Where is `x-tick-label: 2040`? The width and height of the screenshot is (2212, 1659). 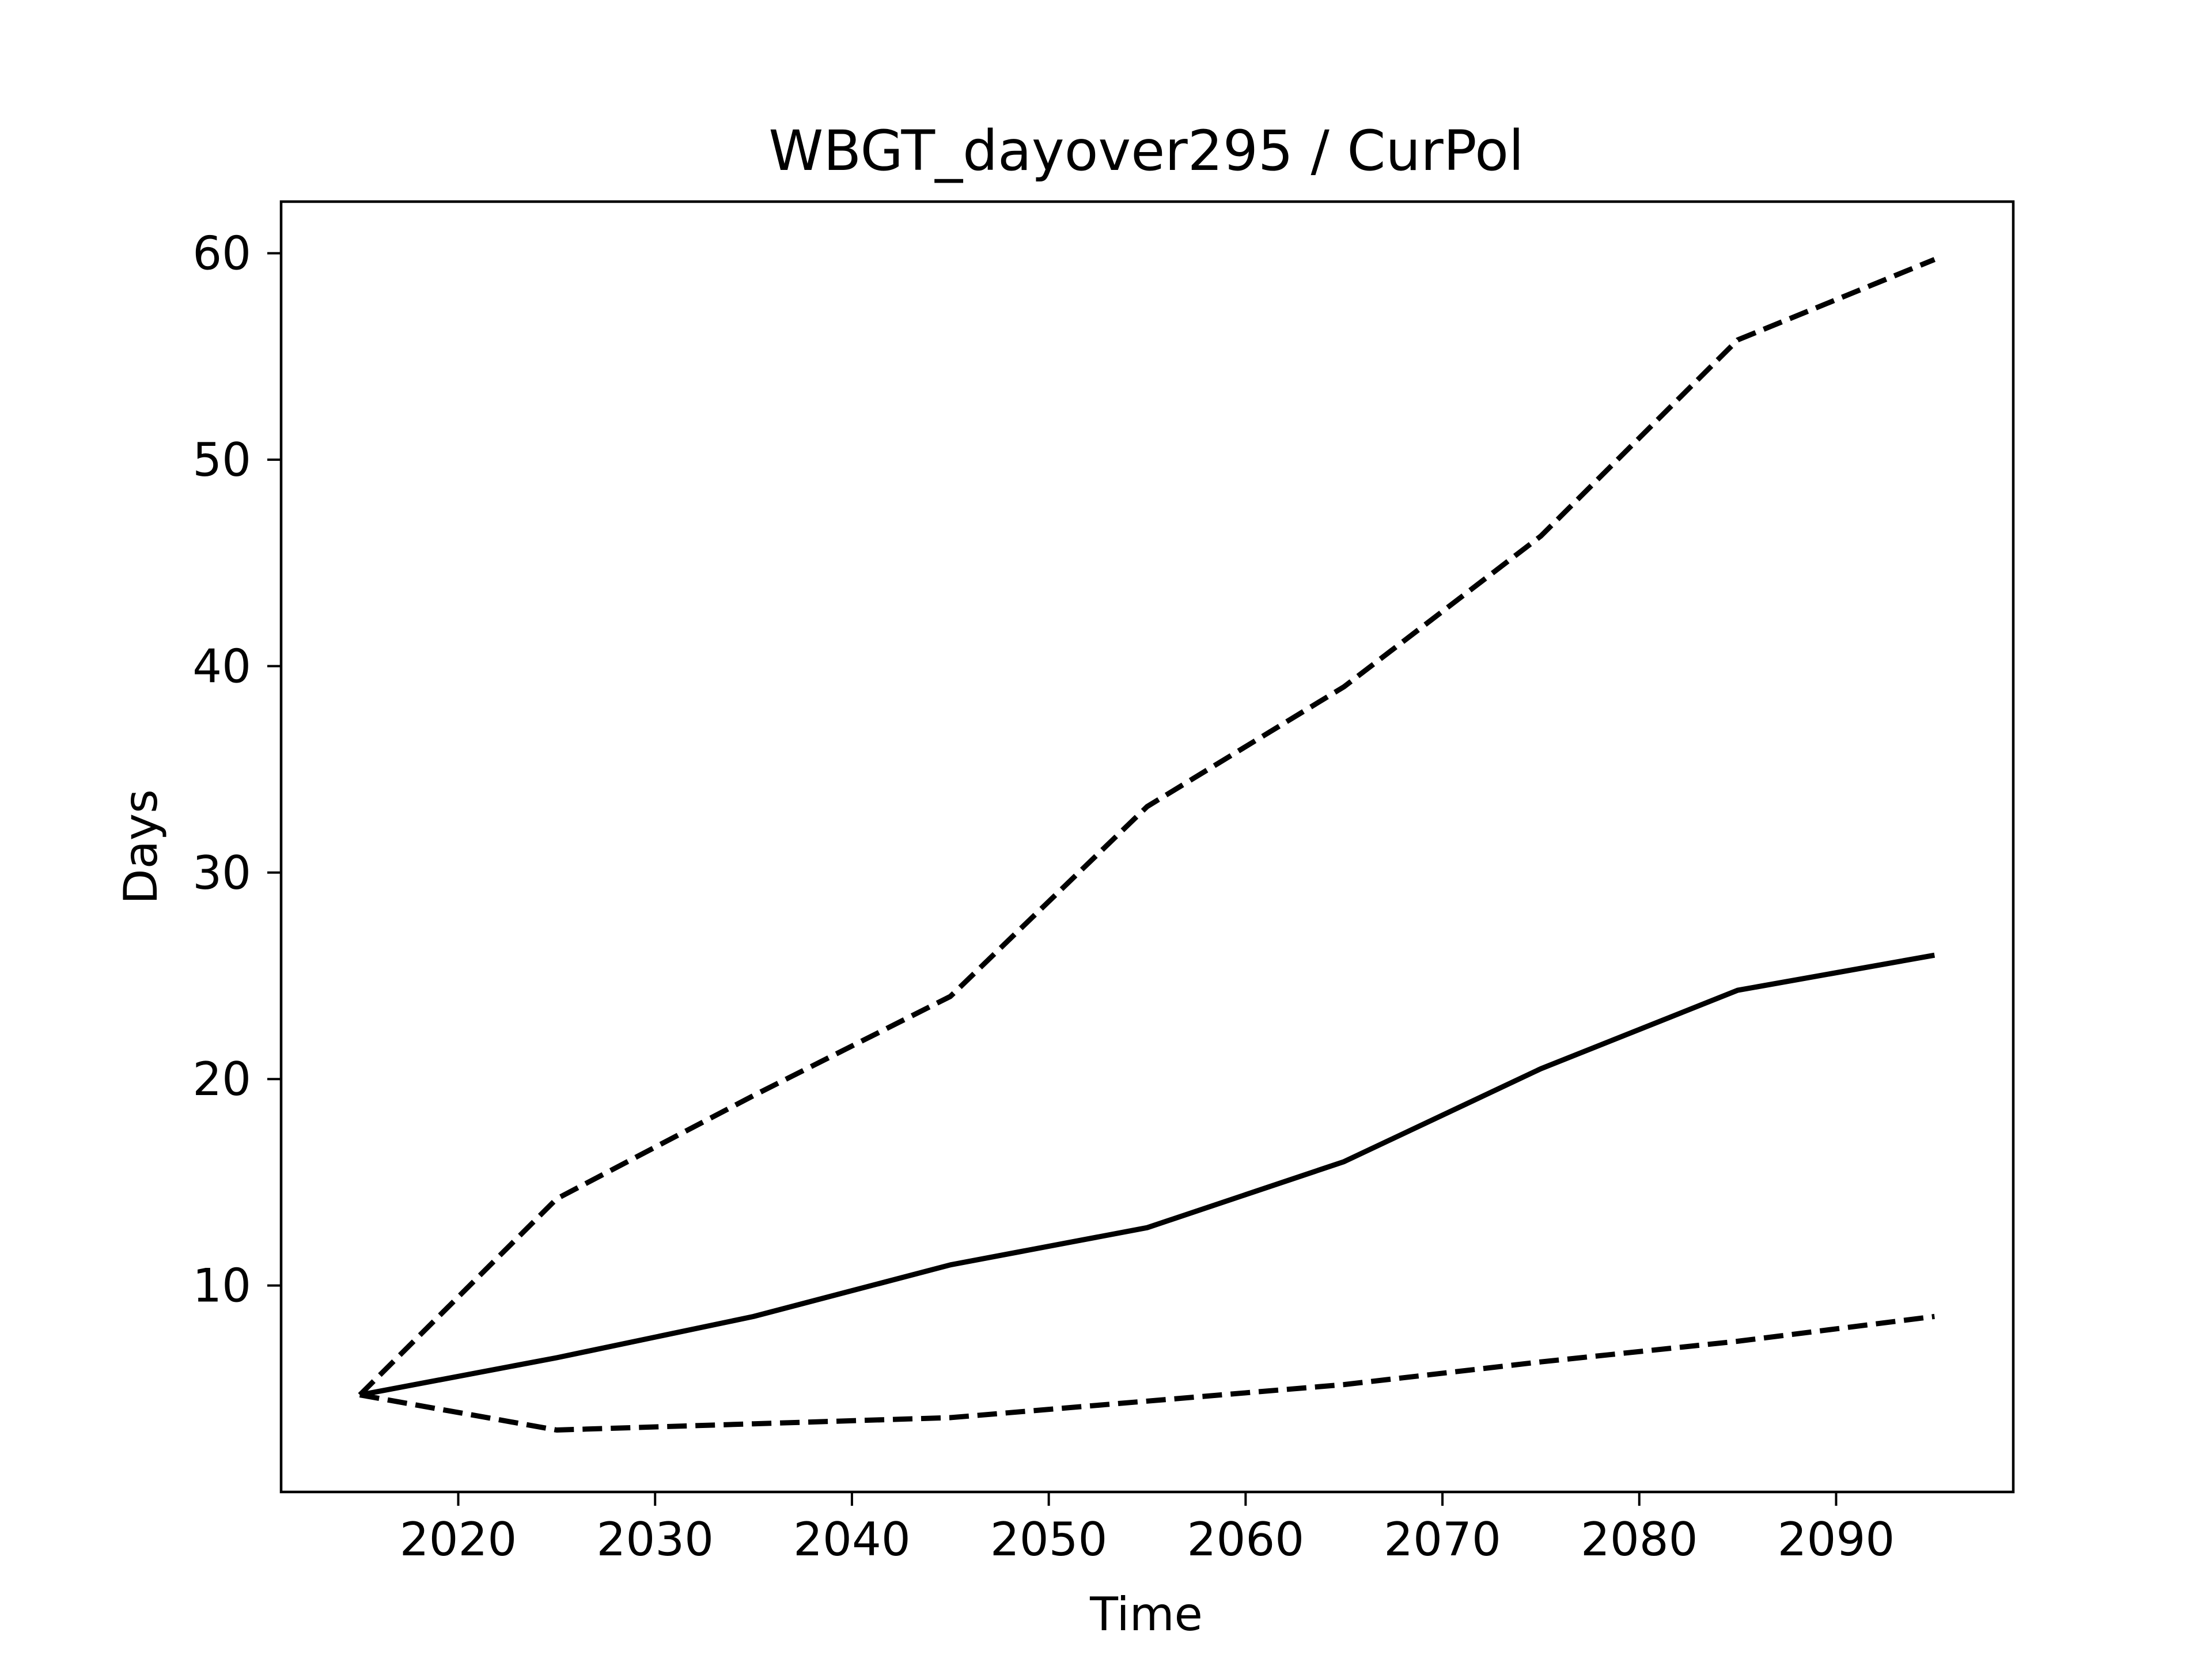
x-tick-label: 2040 is located at coordinates (852, 1539).